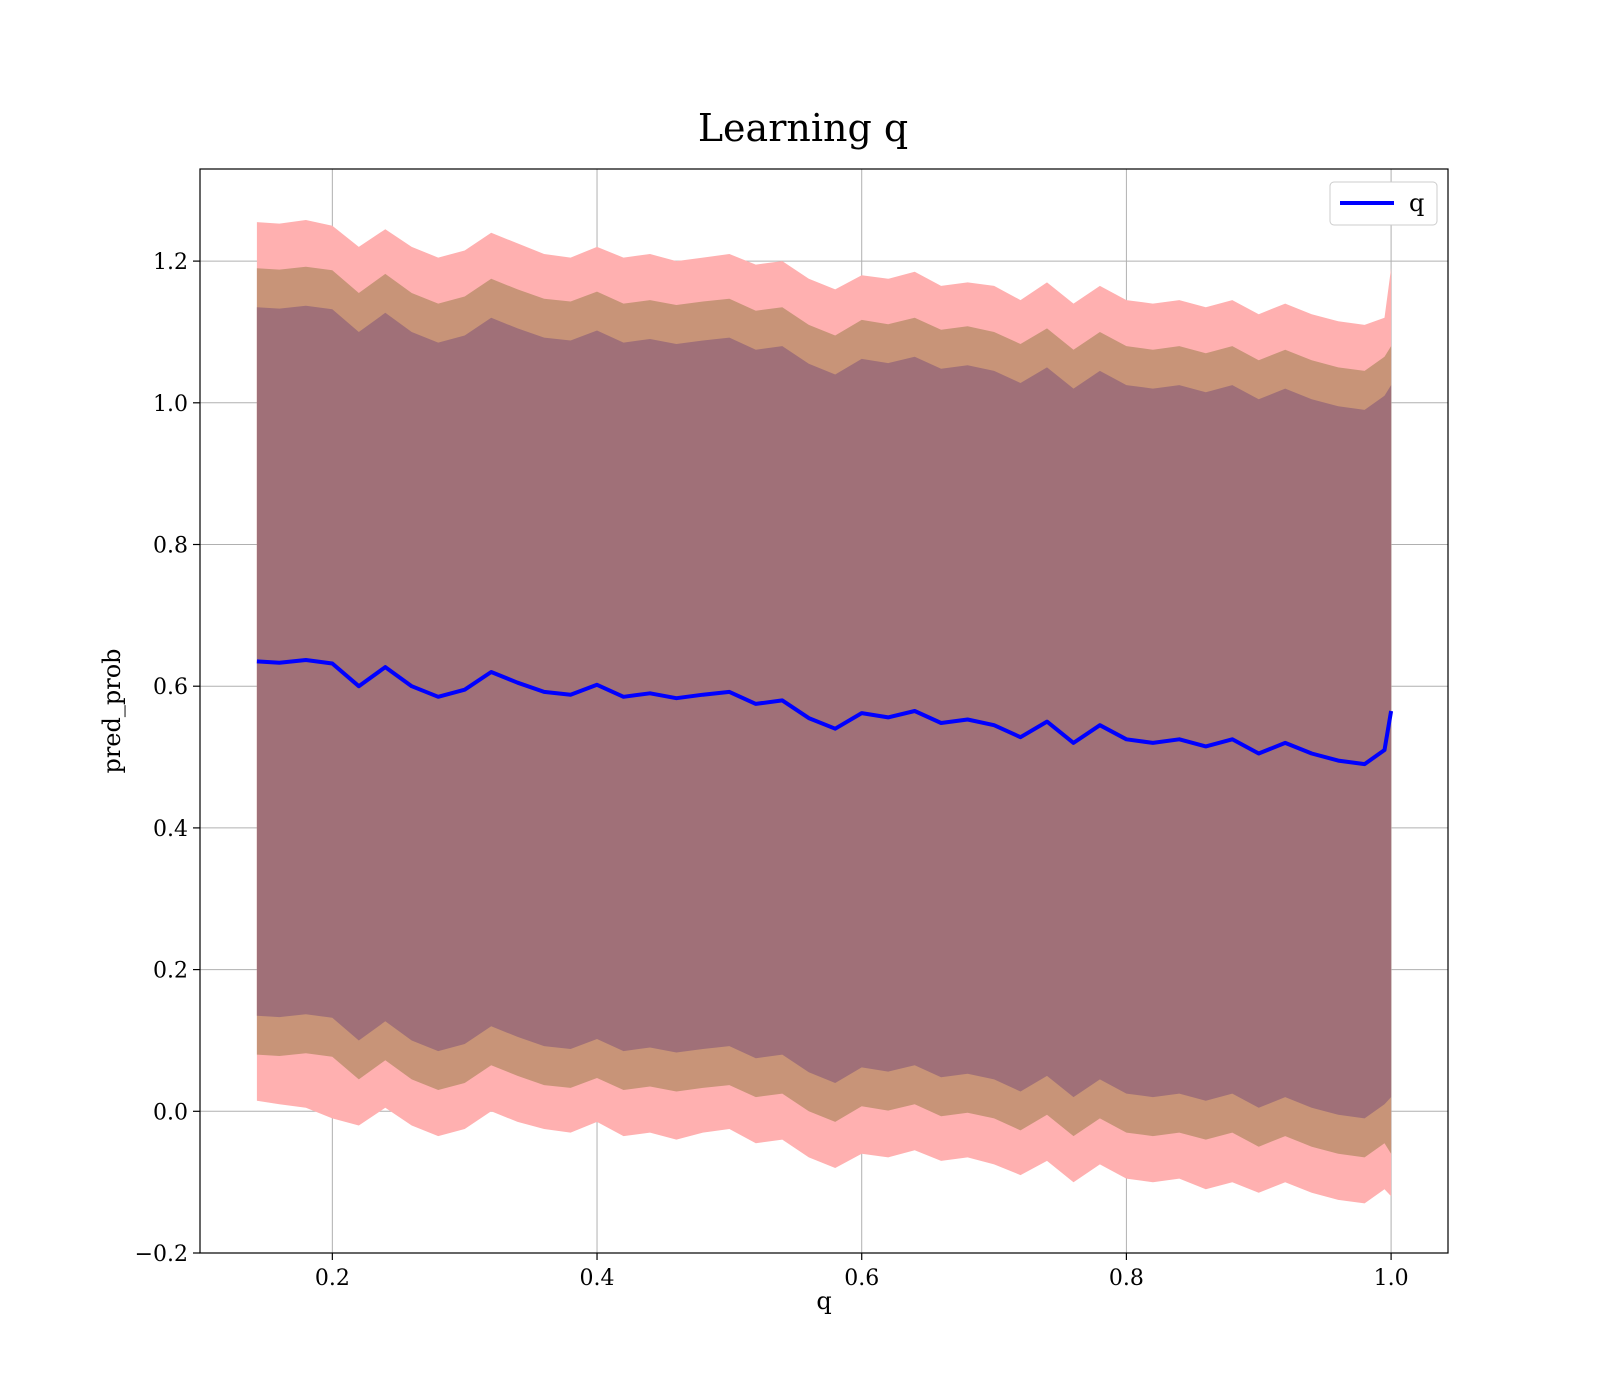 The image size is (1600, 1400). I want to click on series-lines, so click(825, 712).